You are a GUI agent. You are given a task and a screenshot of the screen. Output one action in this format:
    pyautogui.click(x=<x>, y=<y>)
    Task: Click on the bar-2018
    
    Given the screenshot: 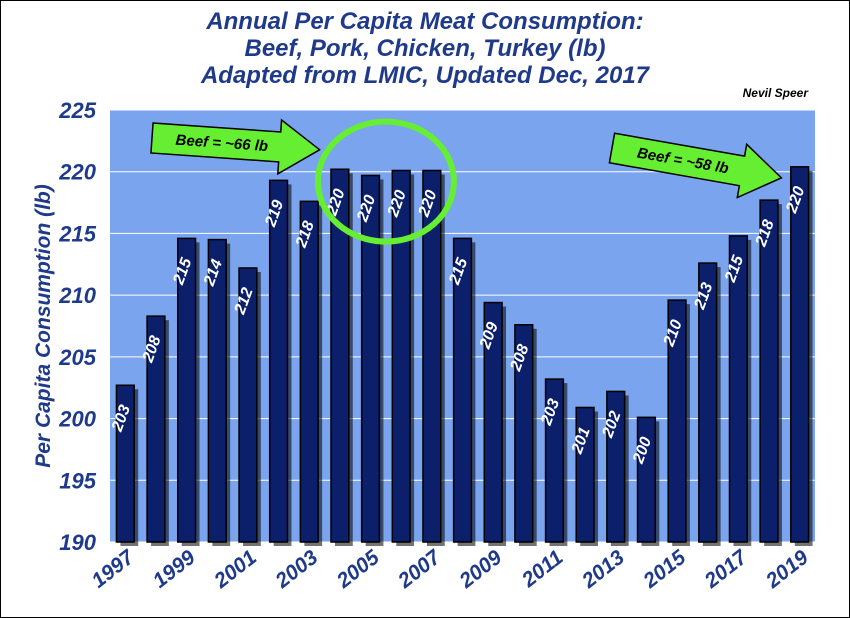 What is the action you would take?
    pyautogui.click(x=769, y=371)
    